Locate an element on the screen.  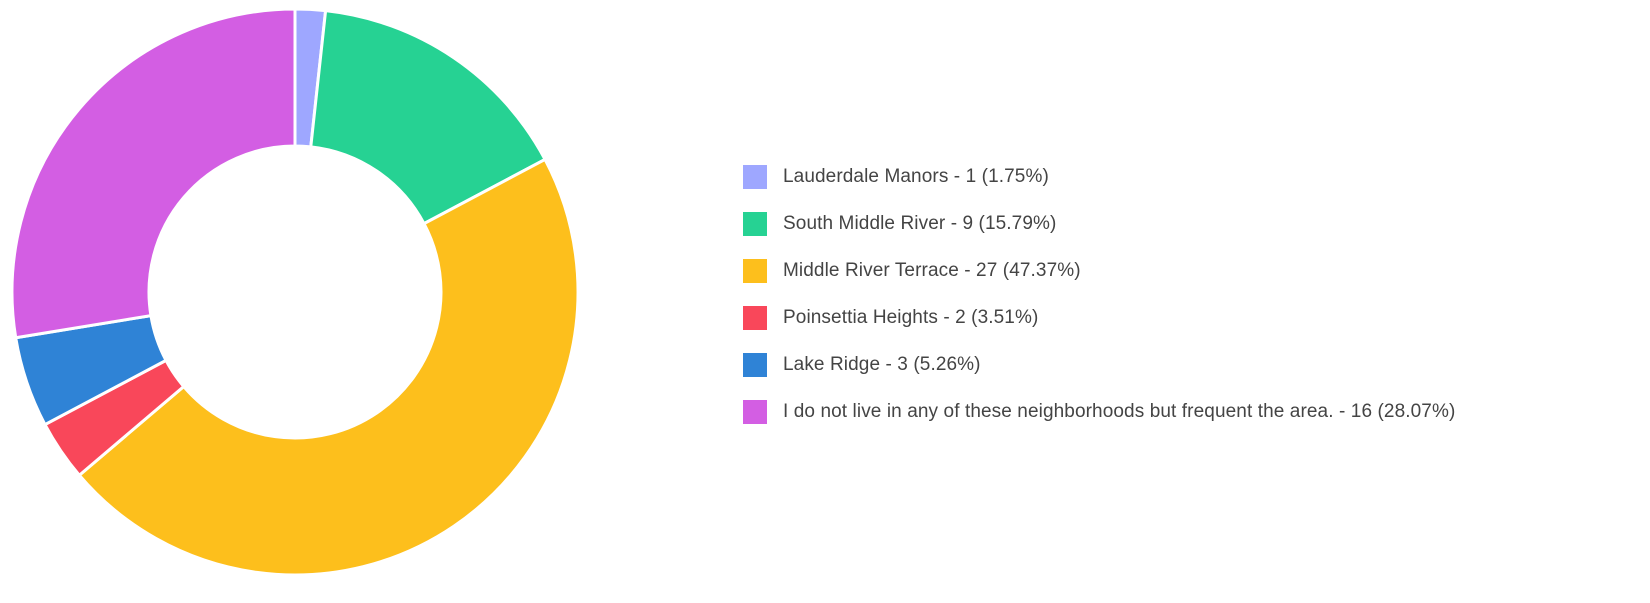
legend-label: Lauderdale Manors - 1 (1.75%) is located at coordinates (916, 176).